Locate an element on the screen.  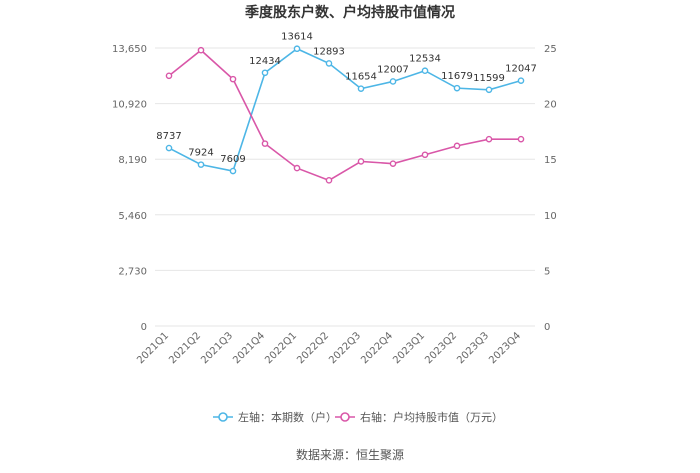
left-tick-label: 8,190 is located at coordinates (132, 160).